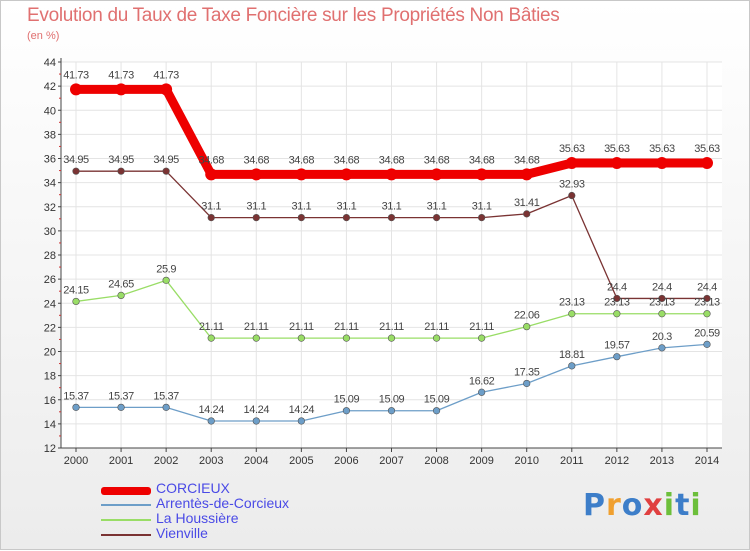 Image resolution: width=750 pixels, height=551 pixels. I want to click on x-tick-label: 2011, so click(572, 461).